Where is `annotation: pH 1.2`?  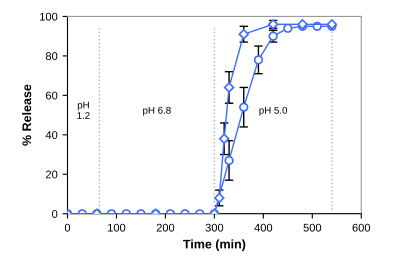
annotation: pH 1.2 is located at coordinates (83, 110).